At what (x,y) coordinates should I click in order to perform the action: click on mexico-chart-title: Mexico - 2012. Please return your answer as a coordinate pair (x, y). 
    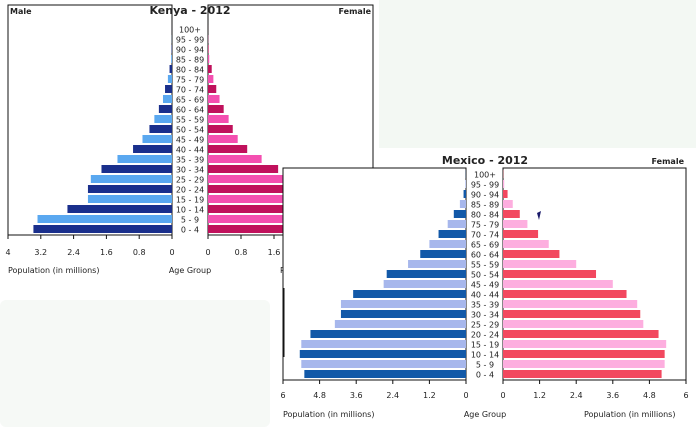
    Looking at the image, I should click on (485, 160).